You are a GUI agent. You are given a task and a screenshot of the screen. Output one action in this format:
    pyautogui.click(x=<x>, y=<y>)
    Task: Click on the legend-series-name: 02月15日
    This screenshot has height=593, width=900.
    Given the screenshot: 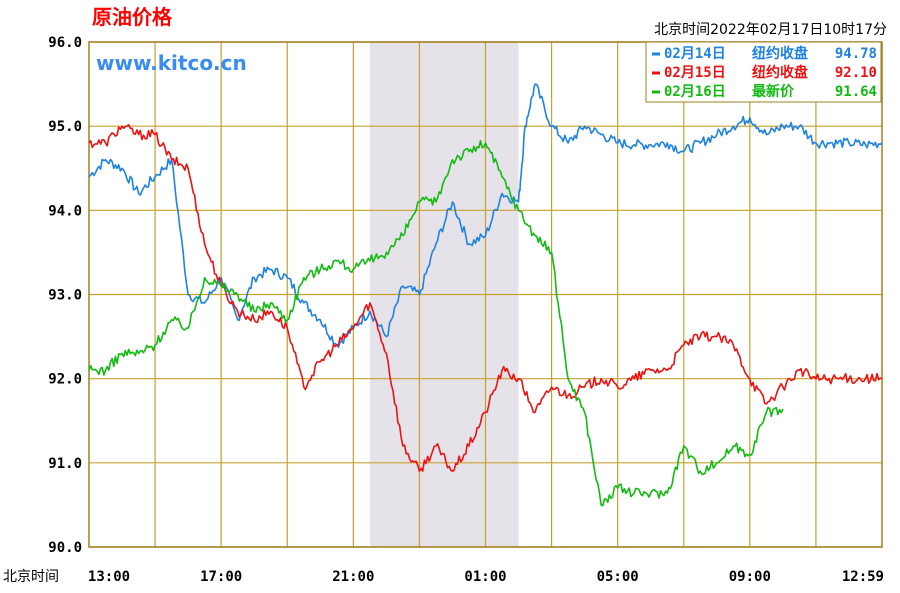 What is the action you would take?
    pyautogui.click(x=695, y=73)
    